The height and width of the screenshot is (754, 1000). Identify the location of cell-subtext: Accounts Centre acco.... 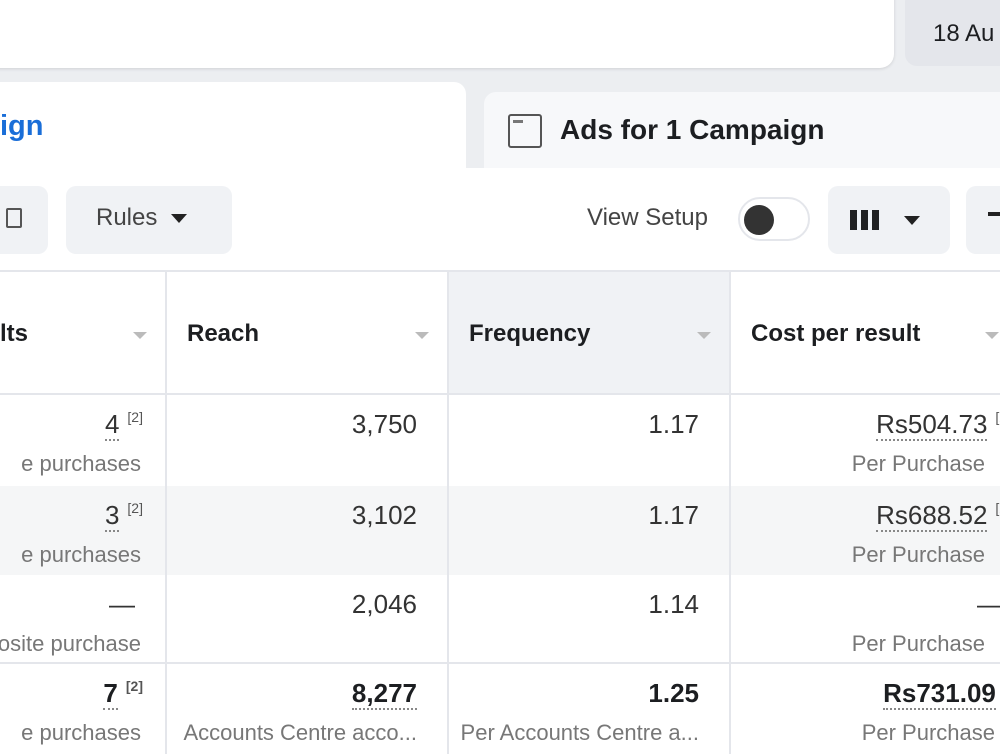
(300, 732).